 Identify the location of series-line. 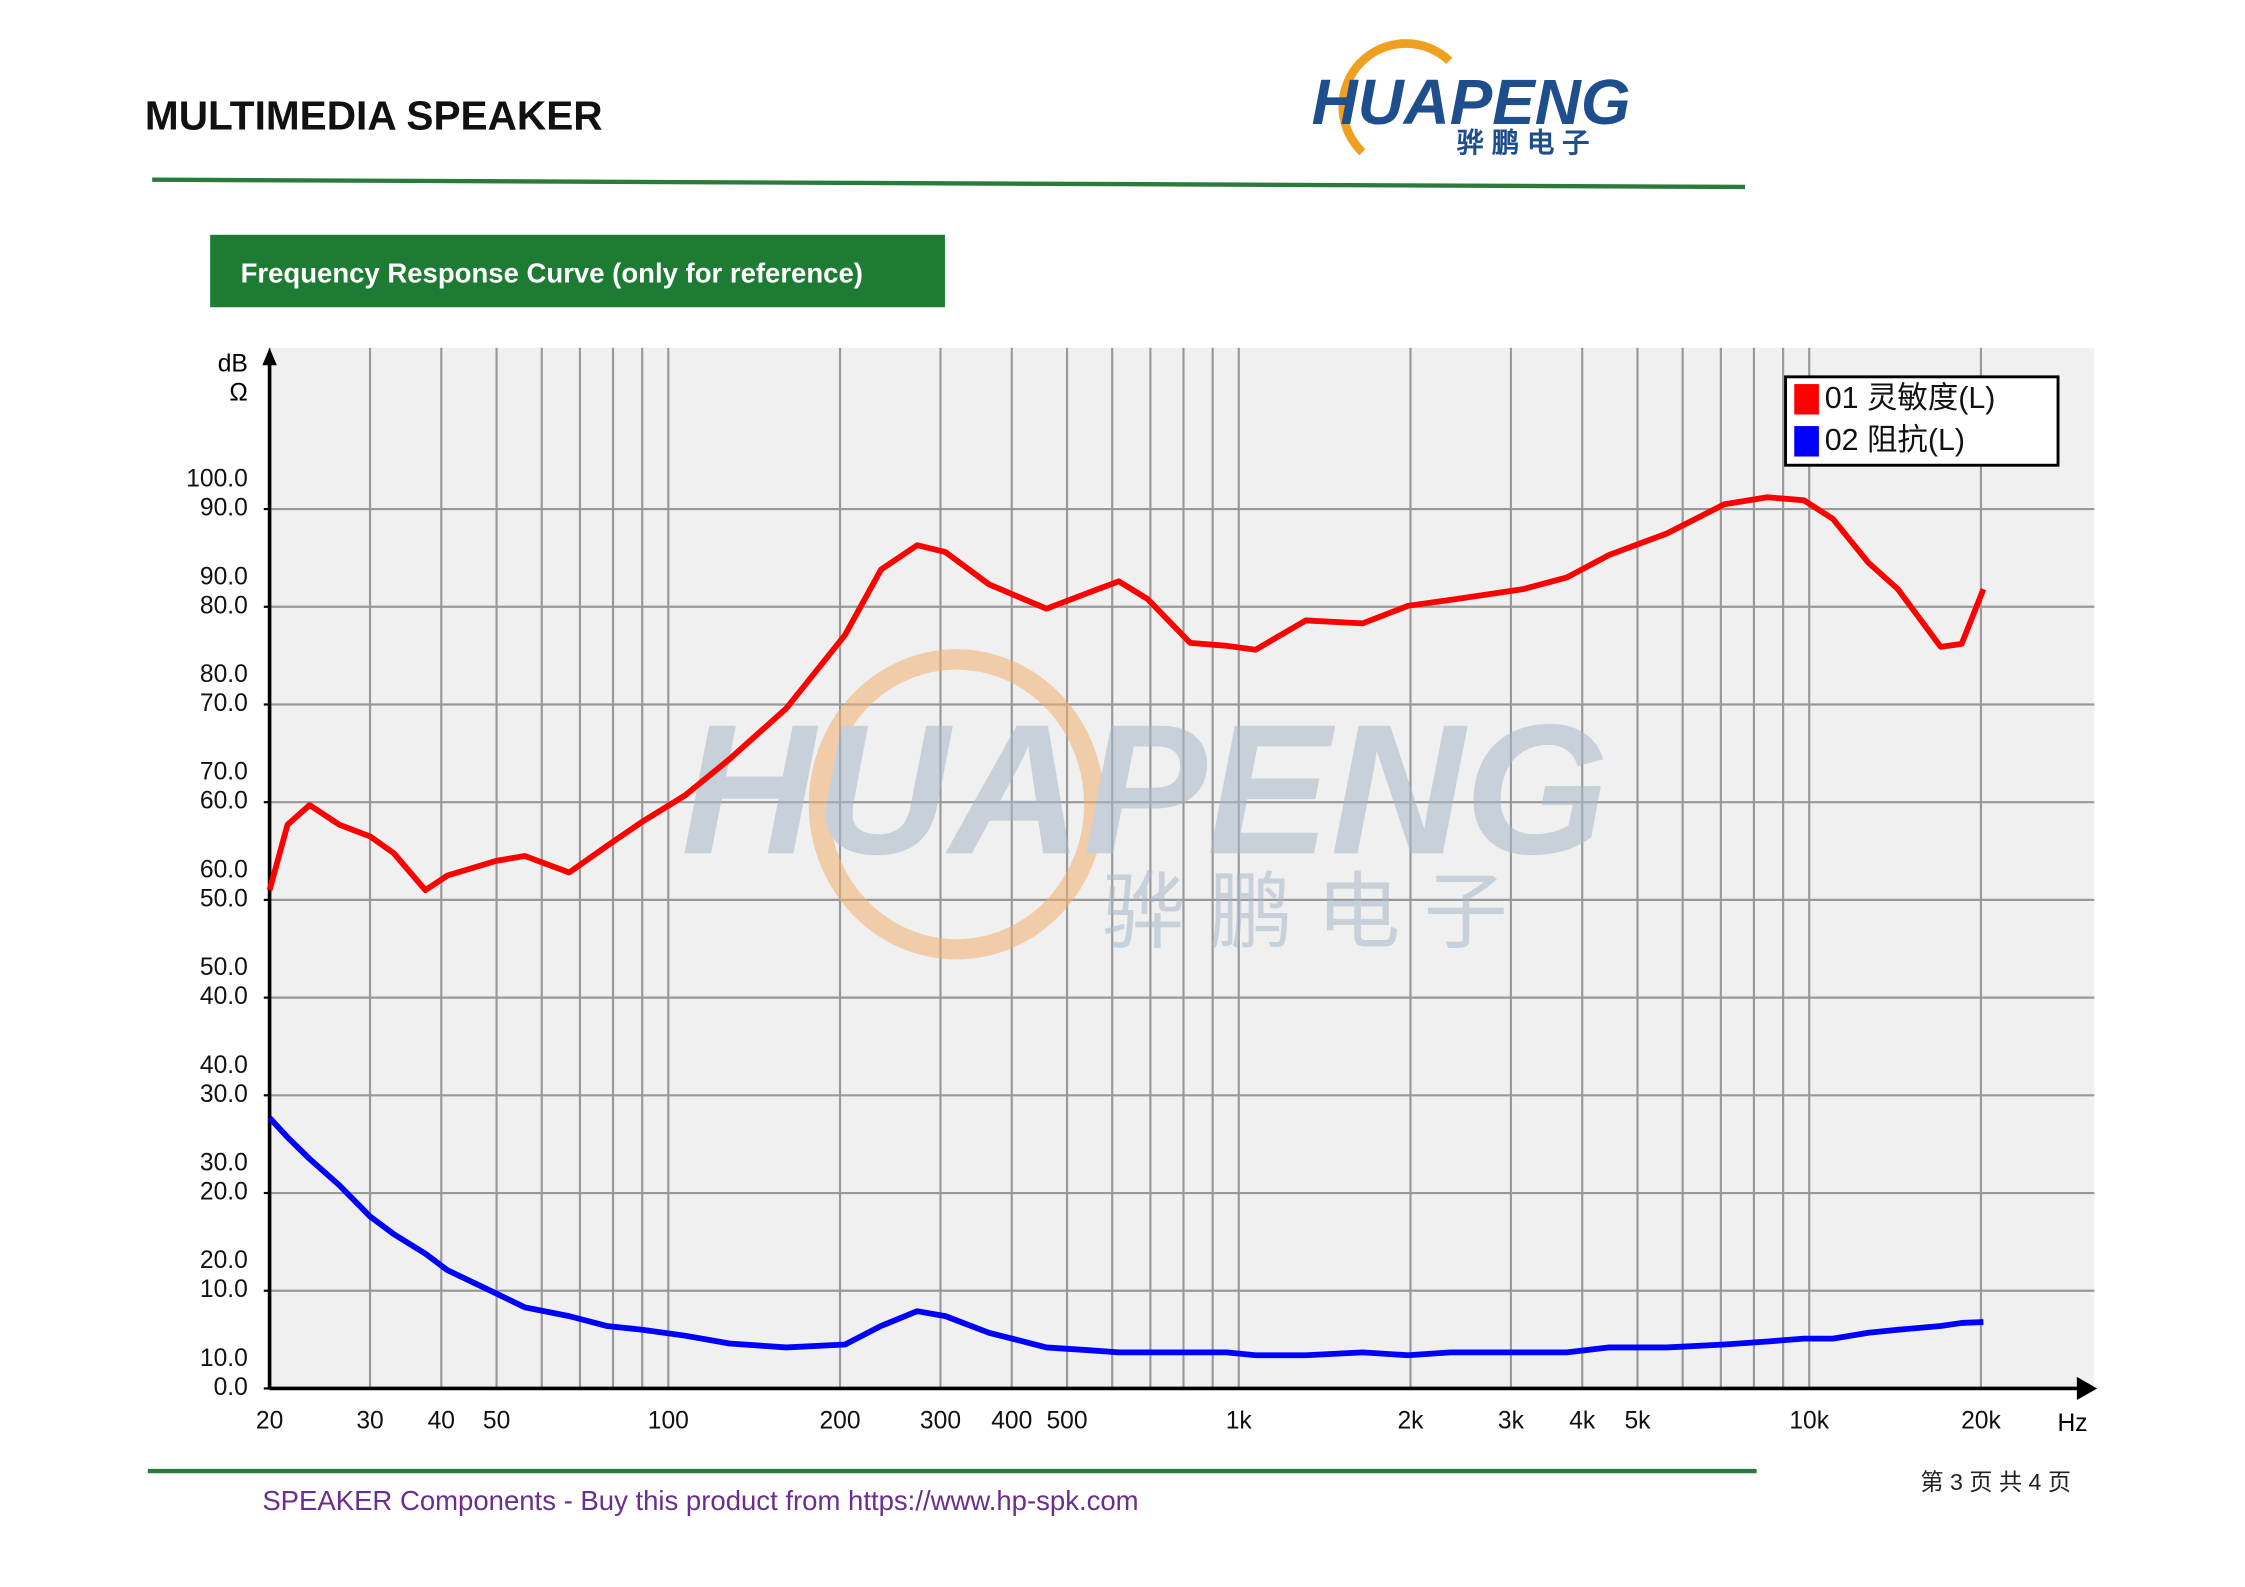
(1125, 1237).